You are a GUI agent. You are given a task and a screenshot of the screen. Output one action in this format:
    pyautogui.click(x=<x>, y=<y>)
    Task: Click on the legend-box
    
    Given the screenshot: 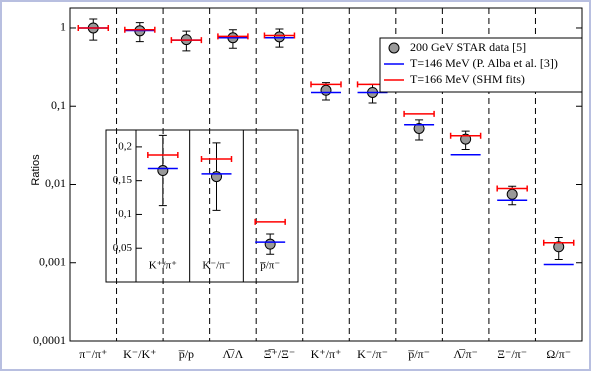 What is the action you would take?
    pyautogui.click(x=481, y=65)
    